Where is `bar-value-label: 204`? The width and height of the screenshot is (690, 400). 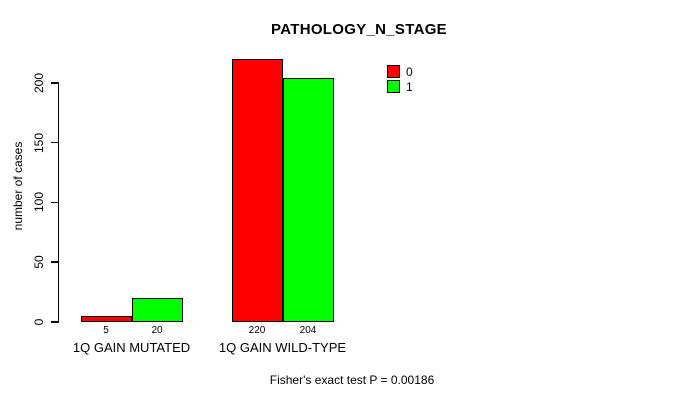 bar-value-label: 204 is located at coordinates (308, 330).